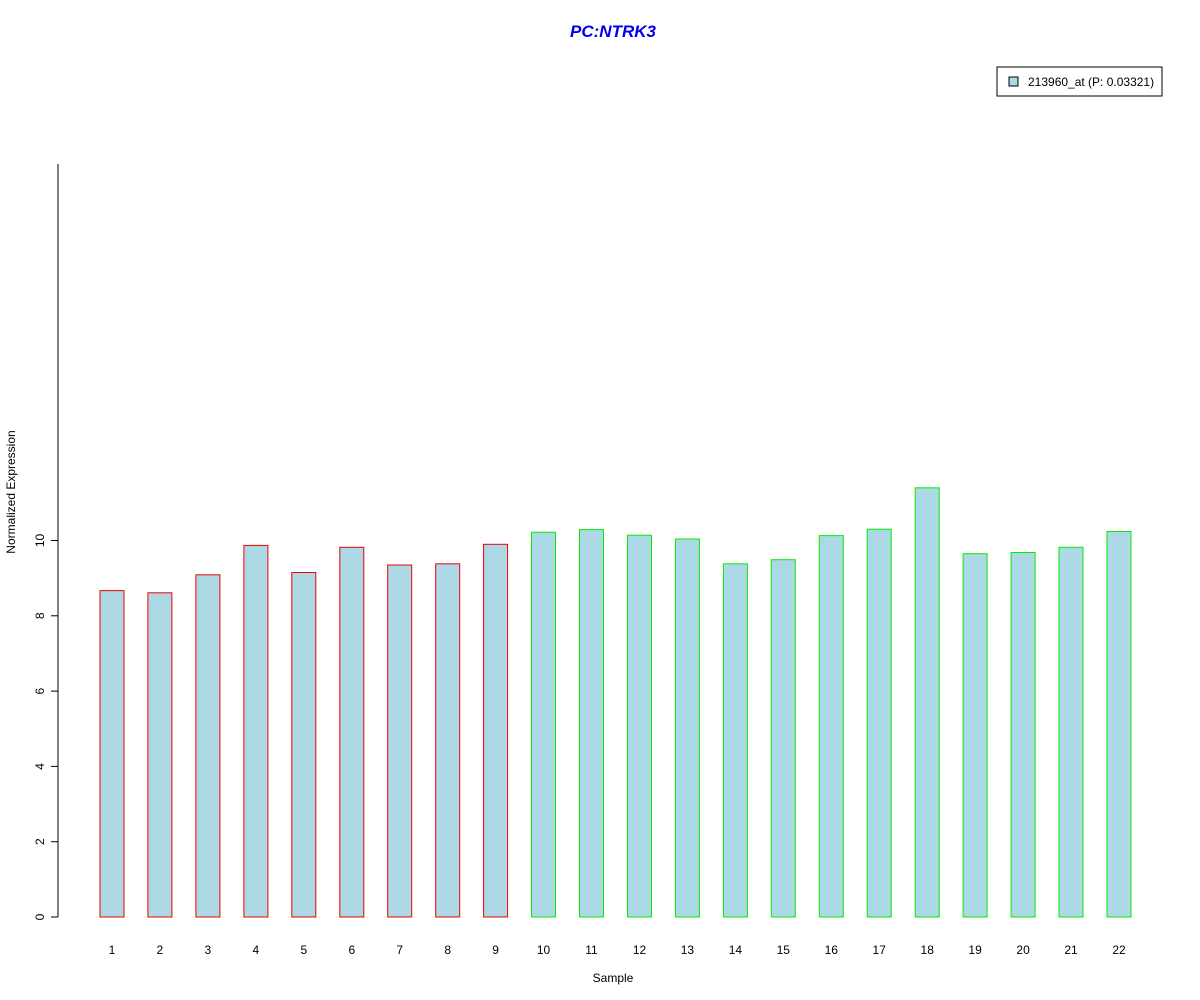 The height and width of the screenshot is (1000, 1200). I want to click on legend-swatch, so click(1013, 81).